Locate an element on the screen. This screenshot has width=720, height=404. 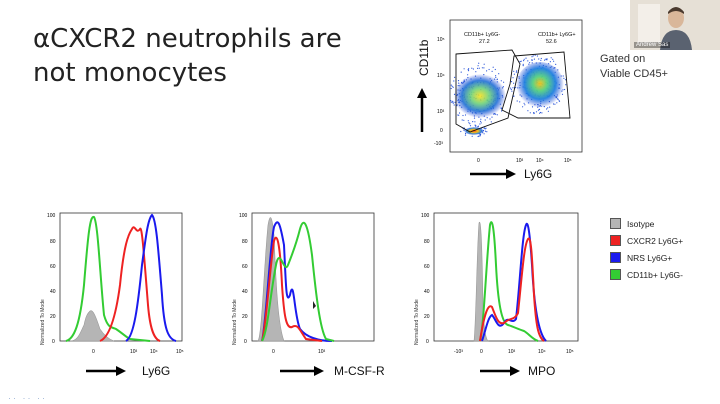
legend-item: CXCR2 Ly6G+ is located at coordinates (646, 240).